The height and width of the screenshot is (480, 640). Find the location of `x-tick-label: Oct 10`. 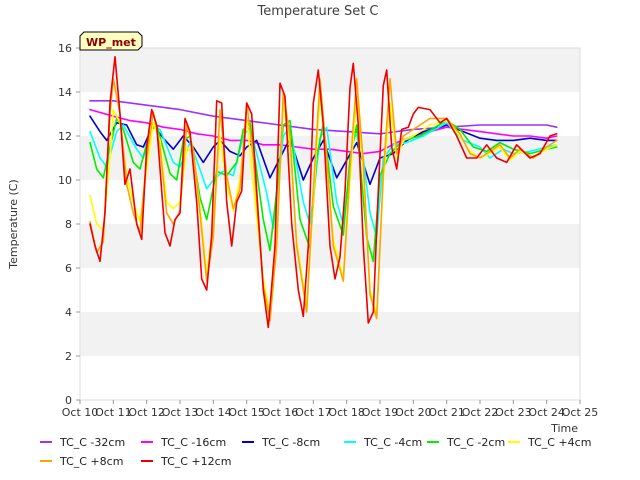

x-tick-label: Oct 10 is located at coordinates (80, 412).